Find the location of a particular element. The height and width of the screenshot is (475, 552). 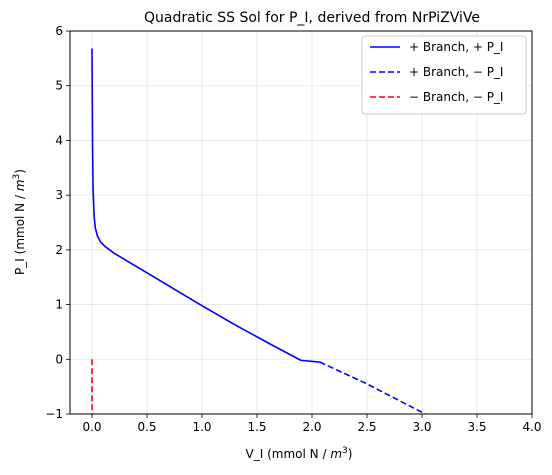

x-tick-label: 2.0 is located at coordinates (311, 427).